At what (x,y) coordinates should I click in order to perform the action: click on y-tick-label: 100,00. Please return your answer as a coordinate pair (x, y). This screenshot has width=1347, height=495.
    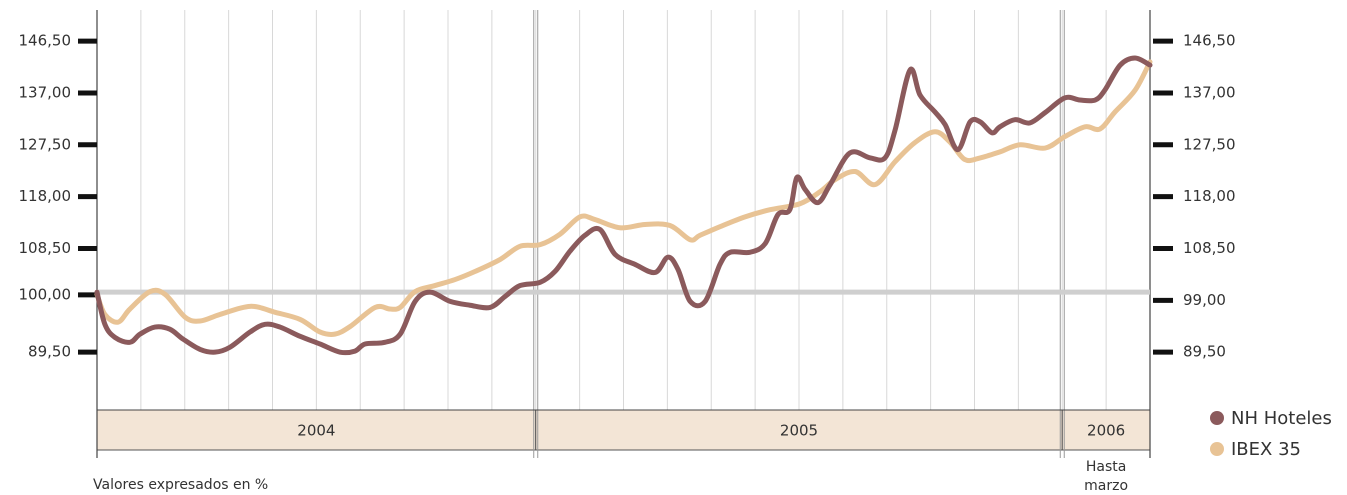
    Looking at the image, I should click on (45, 294).